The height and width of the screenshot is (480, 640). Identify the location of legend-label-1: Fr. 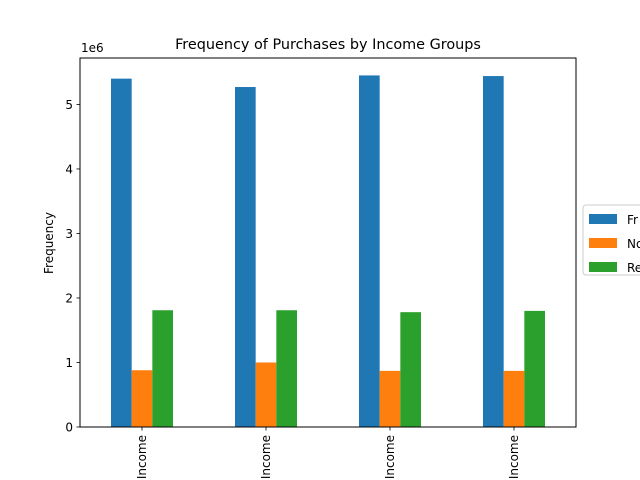
(632, 220).